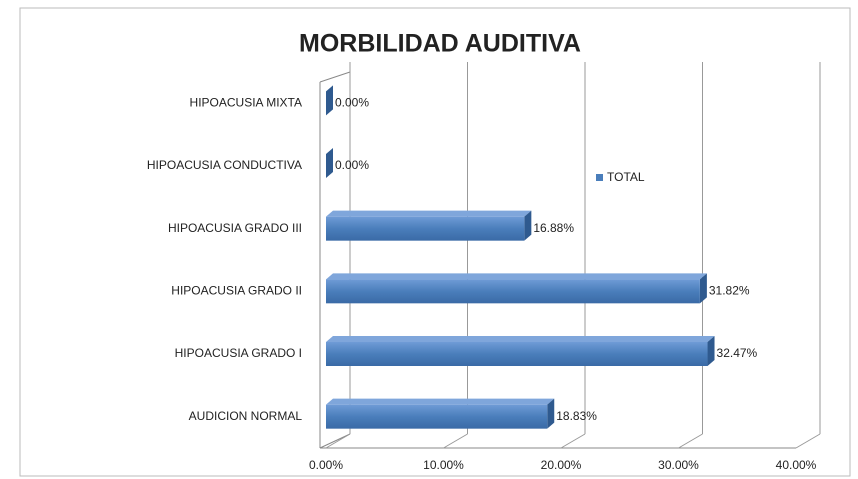  I want to click on x-tick-label: 20.00%, so click(561, 465).